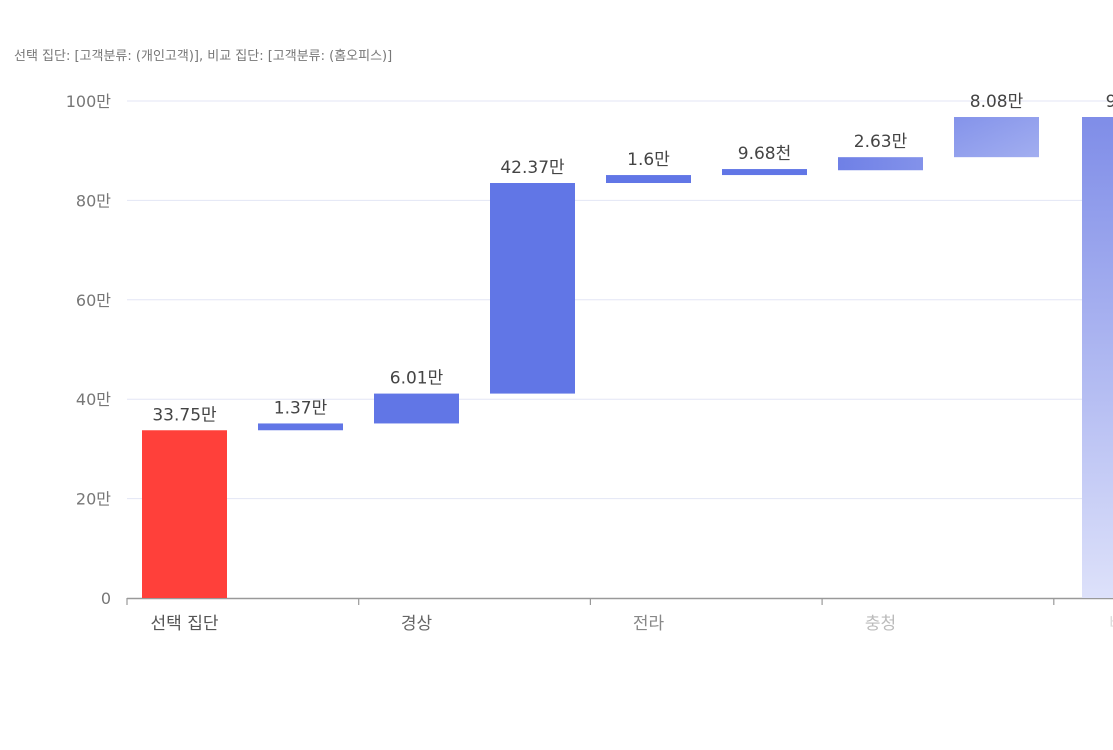 This screenshot has width=1113, height=750. I want to click on data-label: 1.37만, so click(301, 408).